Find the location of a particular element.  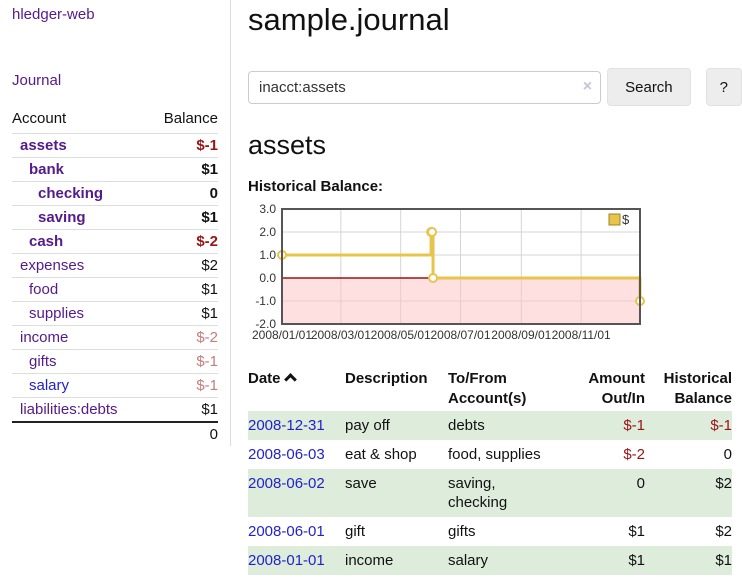

transaction-amount: $-1 is located at coordinates (634, 425).